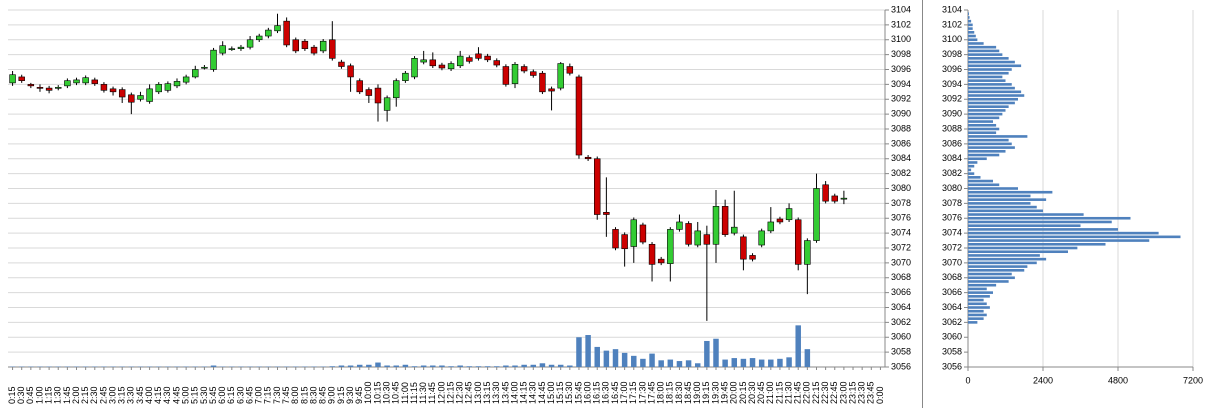 The width and height of the screenshot is (1211, 408). What do you see at coordinates (487, 392) in the screenshot?
I see `x-tick-label: 13:15` at bounding box center [487, 392].